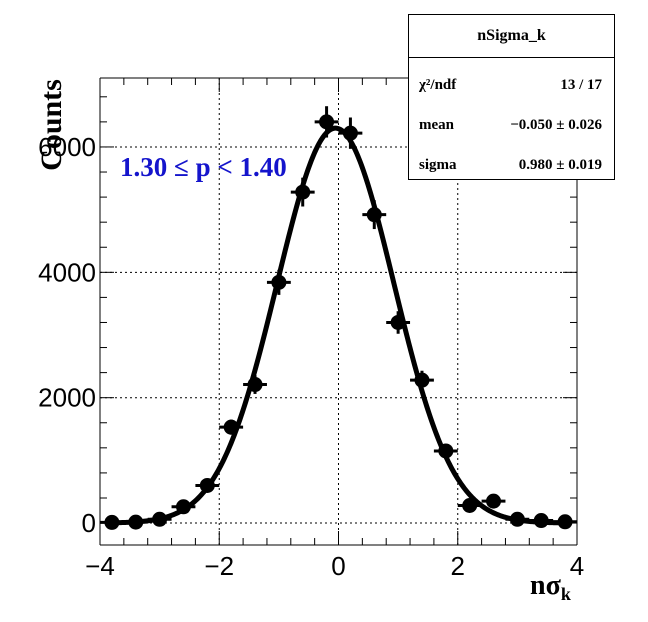 This screenshot has height=622, width=648. Describe the element at coordinates (577, 566) in the screenshot. I see `x-tick-label: 4` at that location.